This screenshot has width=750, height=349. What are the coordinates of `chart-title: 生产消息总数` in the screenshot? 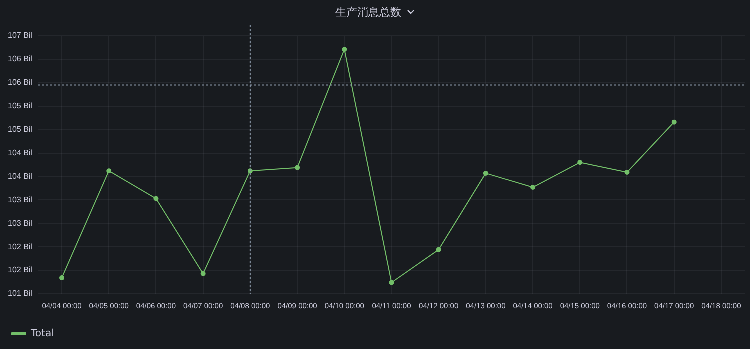 It's located at (369, 12).